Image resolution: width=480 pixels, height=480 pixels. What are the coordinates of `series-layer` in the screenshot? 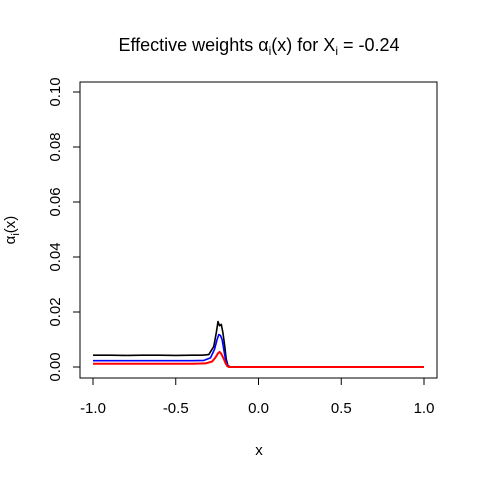 It's located at (258, 344).